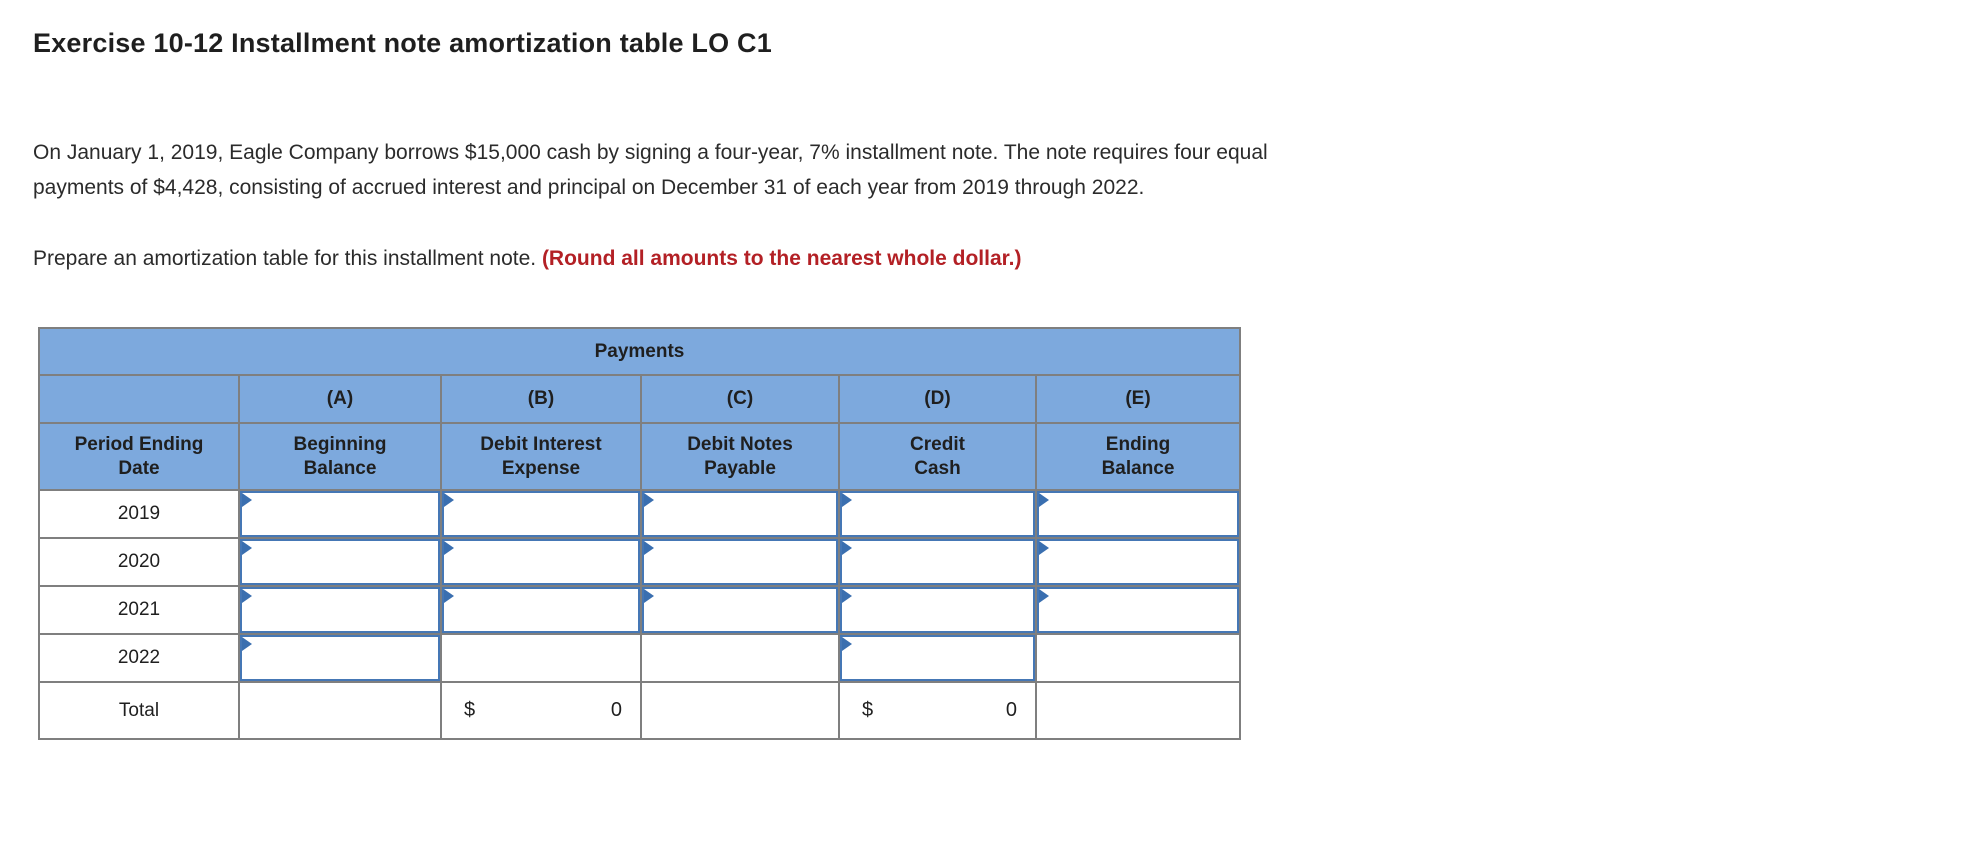 The image size is (1966, 858). I want to click on cell-2021-credit-cash, so click(937, 610).